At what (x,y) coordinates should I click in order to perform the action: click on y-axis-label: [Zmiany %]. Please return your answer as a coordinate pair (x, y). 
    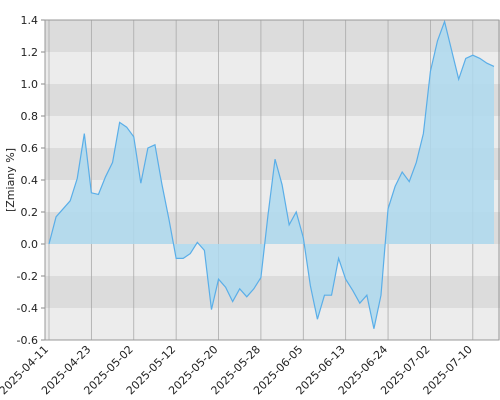
    Looking at the image, I should click on (10, 180).